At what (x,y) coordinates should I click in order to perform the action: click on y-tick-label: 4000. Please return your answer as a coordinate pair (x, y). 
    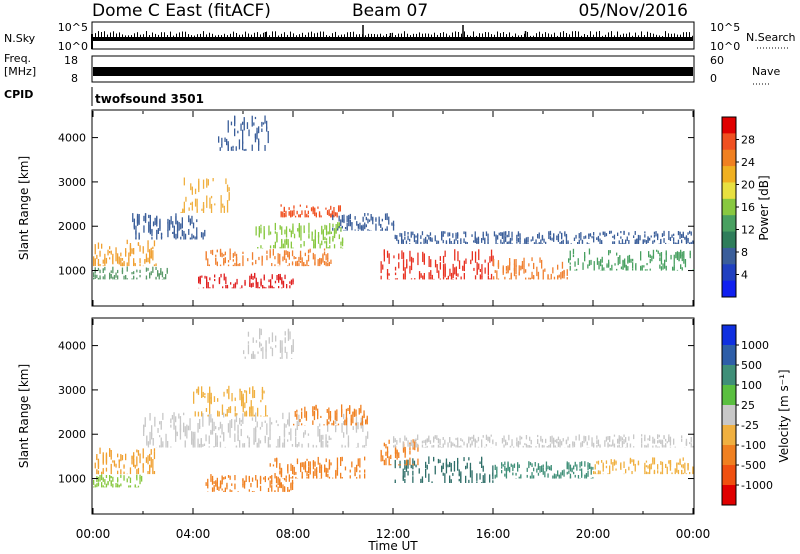
    Looking at the image, I should click on (72, 138).